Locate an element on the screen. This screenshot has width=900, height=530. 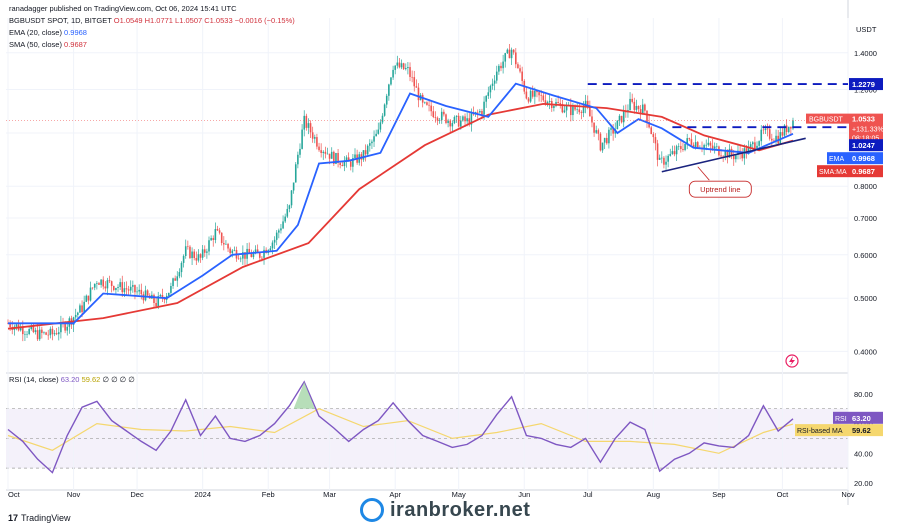
time-tick-label: Oct is located at coordinates (783, 494).